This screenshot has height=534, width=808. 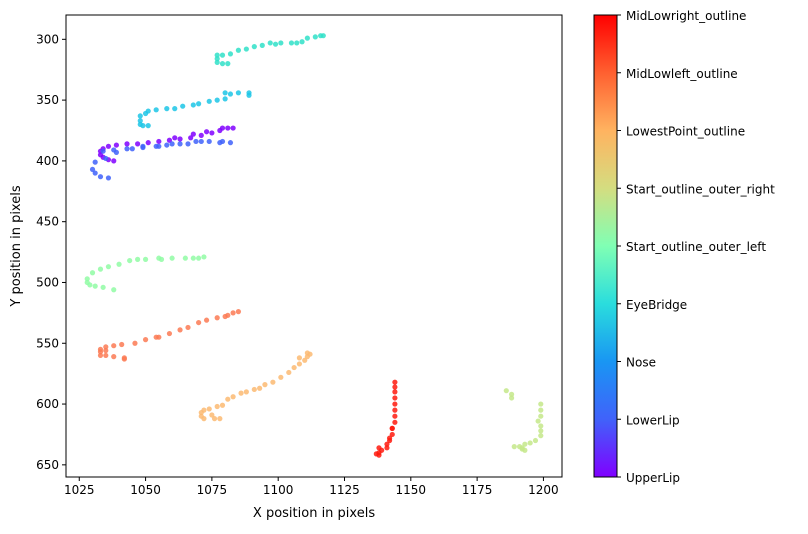 What do you see at coordinates (278, 490) in the screenshot?
I see `x-tick-label: 1100` at bounding box center [278, 490].